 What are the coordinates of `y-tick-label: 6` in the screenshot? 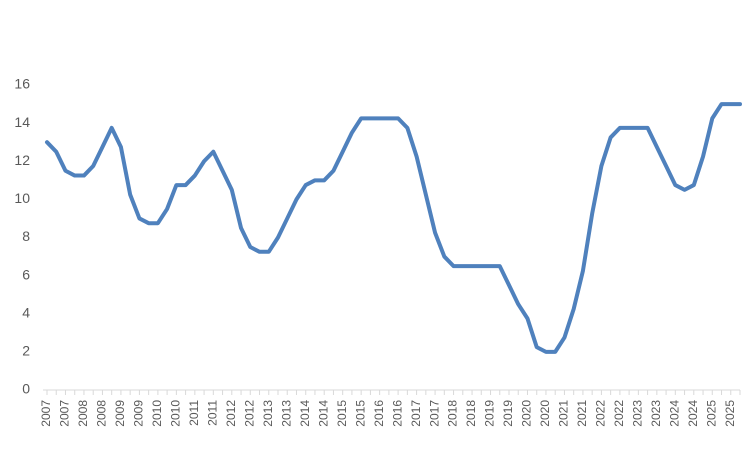 It's located at (26, 274).